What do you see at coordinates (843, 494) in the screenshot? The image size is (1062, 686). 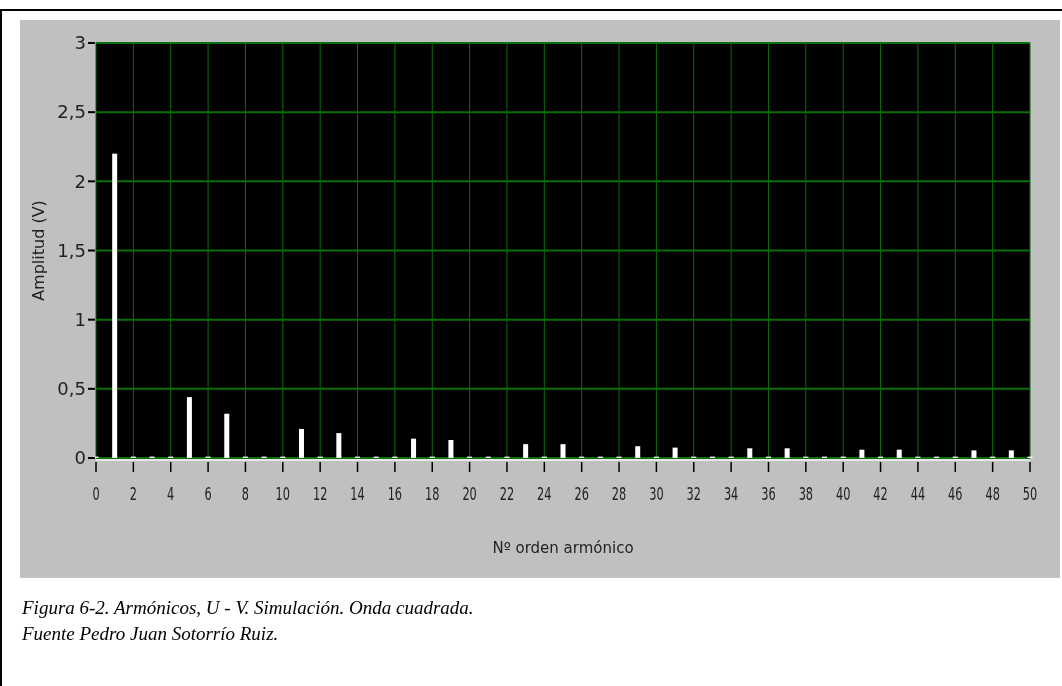 I see `x-tick-label: 40` at bounding box center [843, 494].